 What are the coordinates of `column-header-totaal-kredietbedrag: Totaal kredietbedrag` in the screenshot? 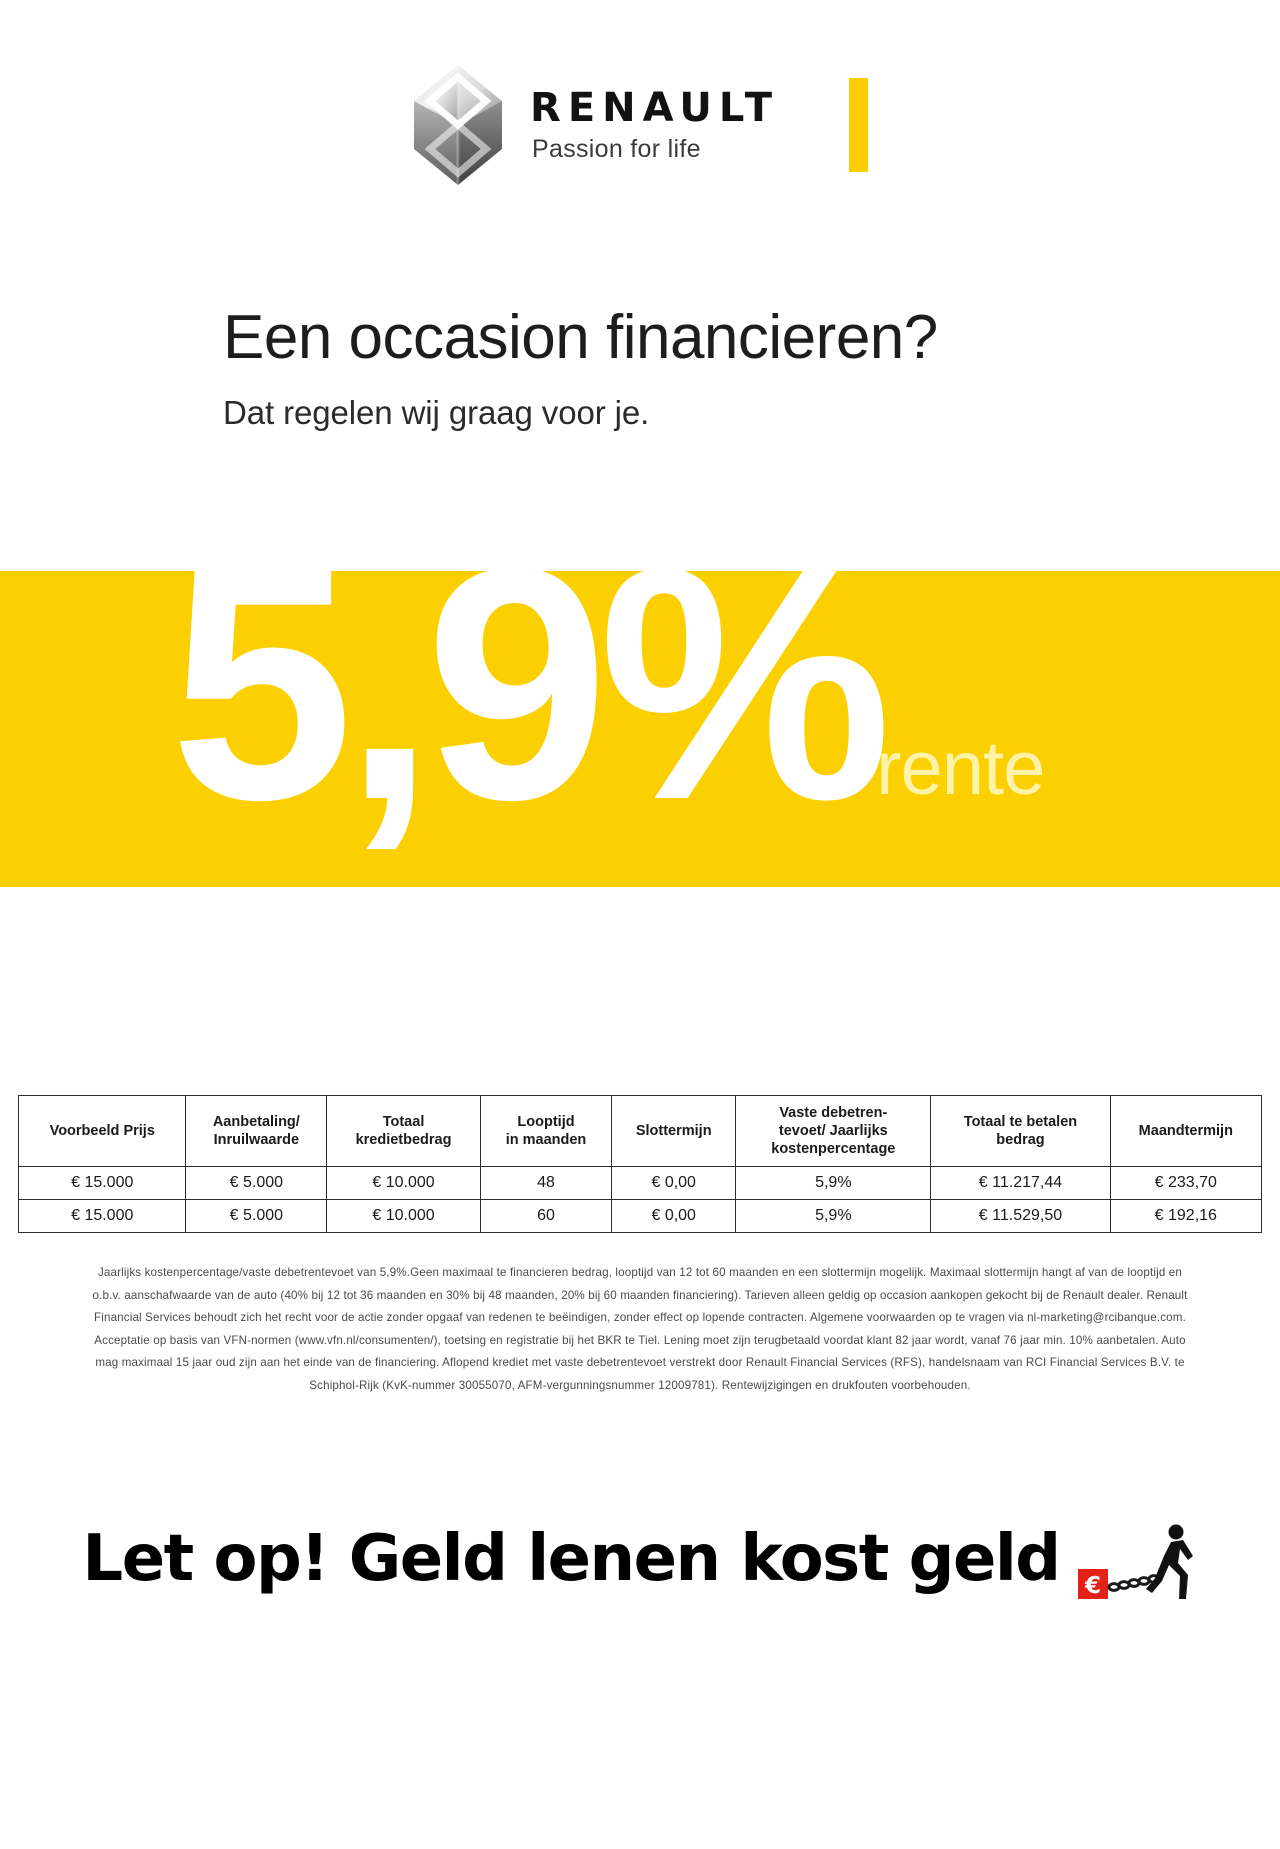 It's located at (403, 1131).